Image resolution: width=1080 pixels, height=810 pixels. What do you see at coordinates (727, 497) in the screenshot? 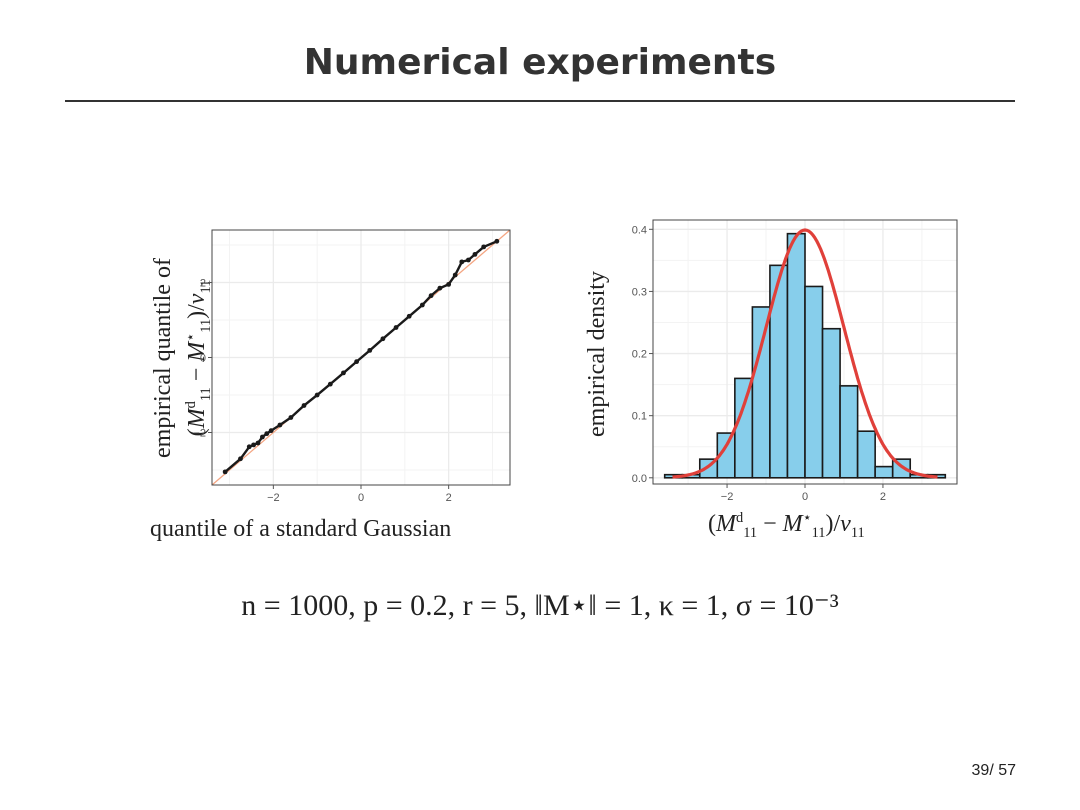
I see `hist-x-tick-label: −2` at bounding box center [727, 497].